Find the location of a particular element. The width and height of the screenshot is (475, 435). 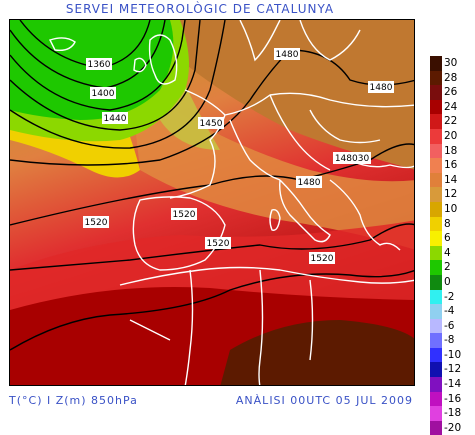

legend-row: 6 is located at coordinates (452, 238).